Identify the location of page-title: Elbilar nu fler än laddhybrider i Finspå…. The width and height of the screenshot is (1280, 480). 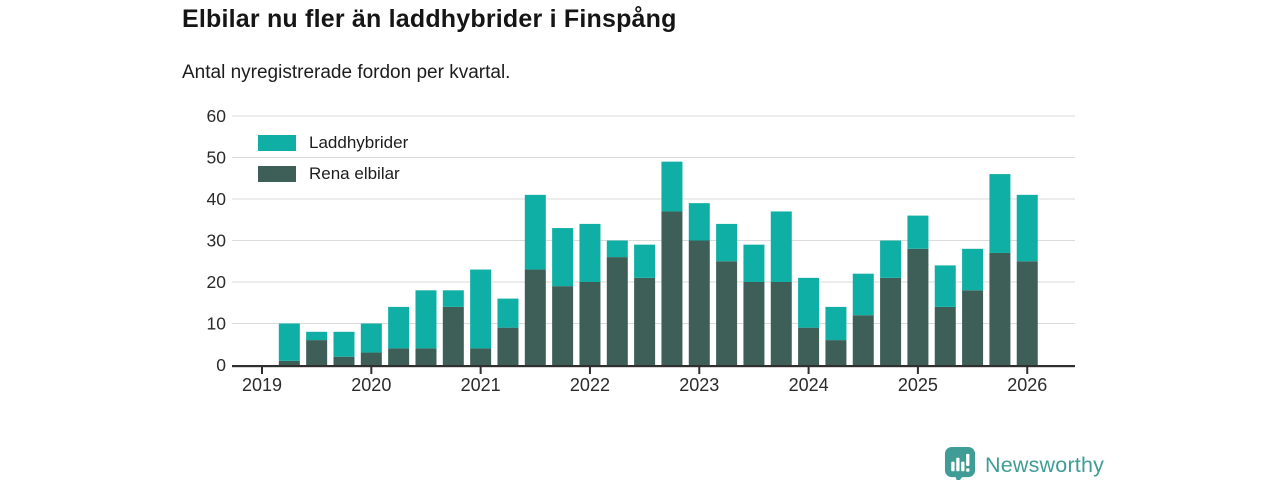
(429, 19).